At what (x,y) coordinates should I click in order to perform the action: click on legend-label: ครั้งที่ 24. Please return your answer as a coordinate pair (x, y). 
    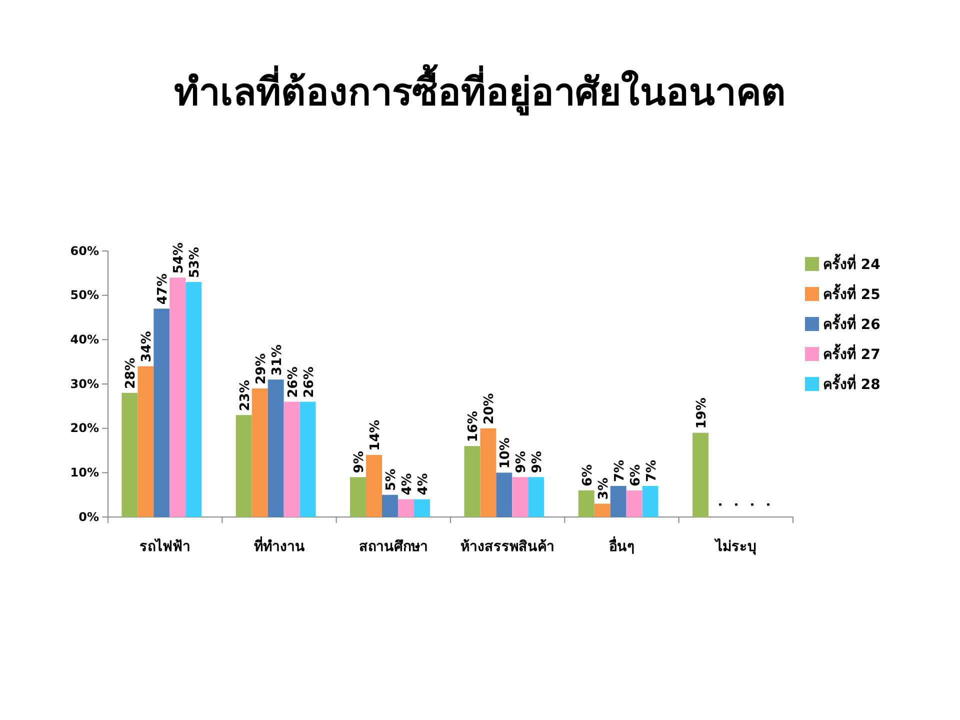
    Looking at the image, I should click on (852, 263).